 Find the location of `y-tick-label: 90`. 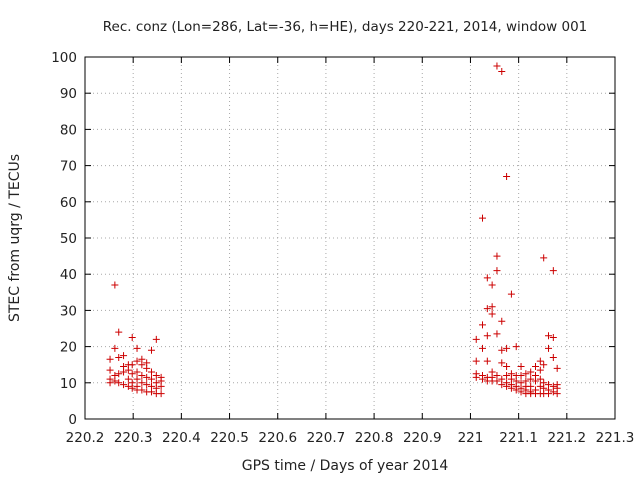

y-tick-label: 90 is located at coordinates (68, 94).